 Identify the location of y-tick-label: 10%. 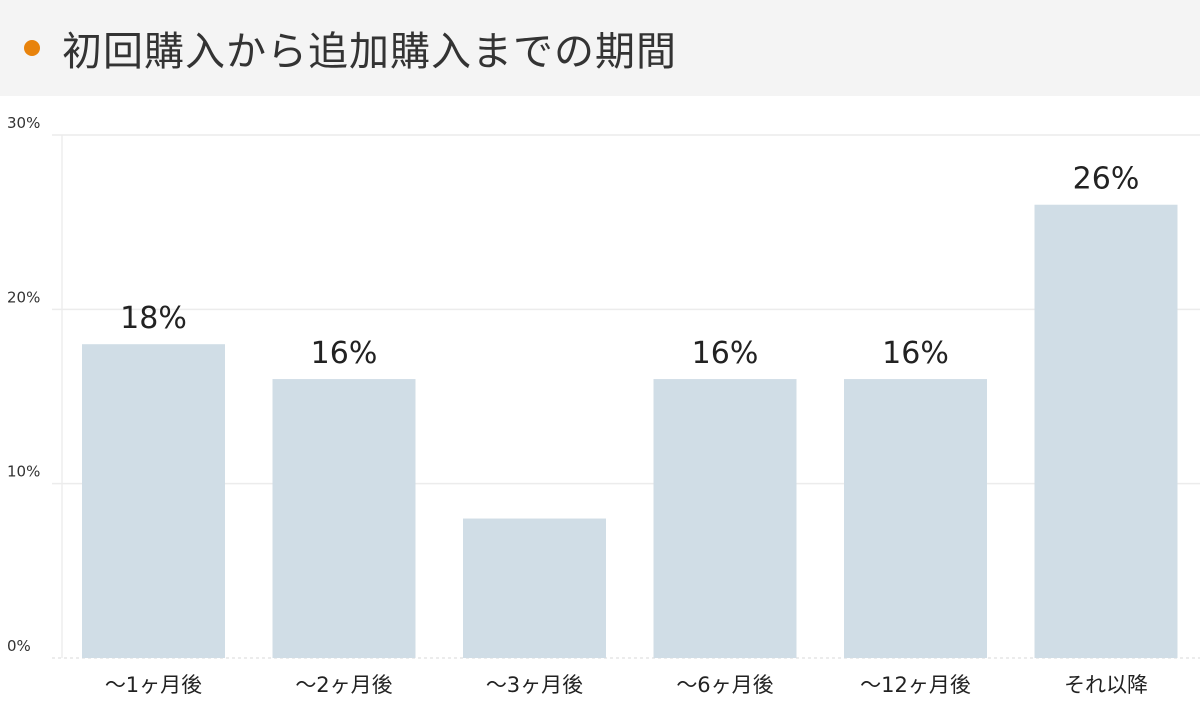
(23, 472).